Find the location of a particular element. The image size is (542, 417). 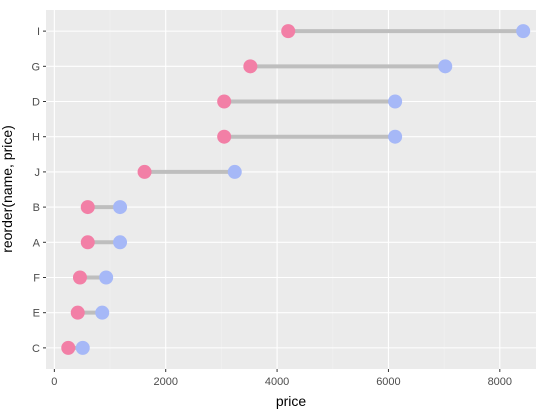

high-point-A is located at coordinates (120, 242).